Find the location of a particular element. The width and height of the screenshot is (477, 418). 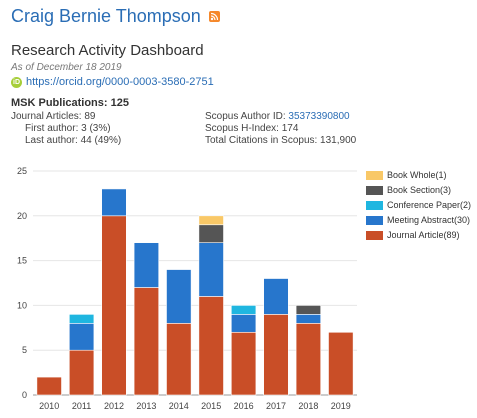

scopus-author-id: Scopus Author ID: 35373390800 is located at coordinates (277, 116).